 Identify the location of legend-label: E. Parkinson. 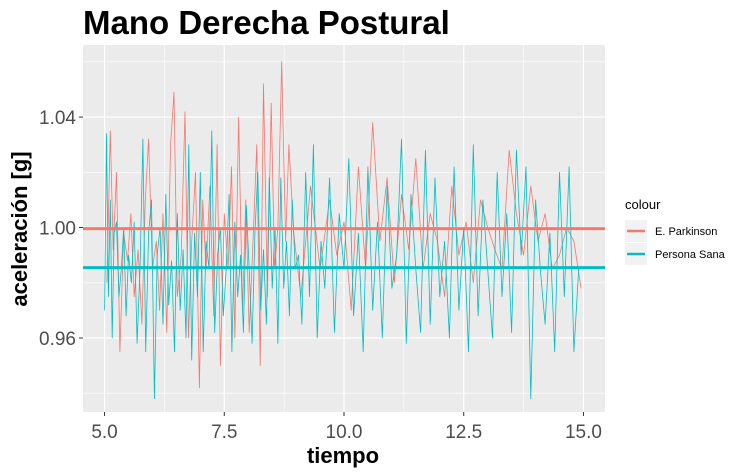
(686, 232).